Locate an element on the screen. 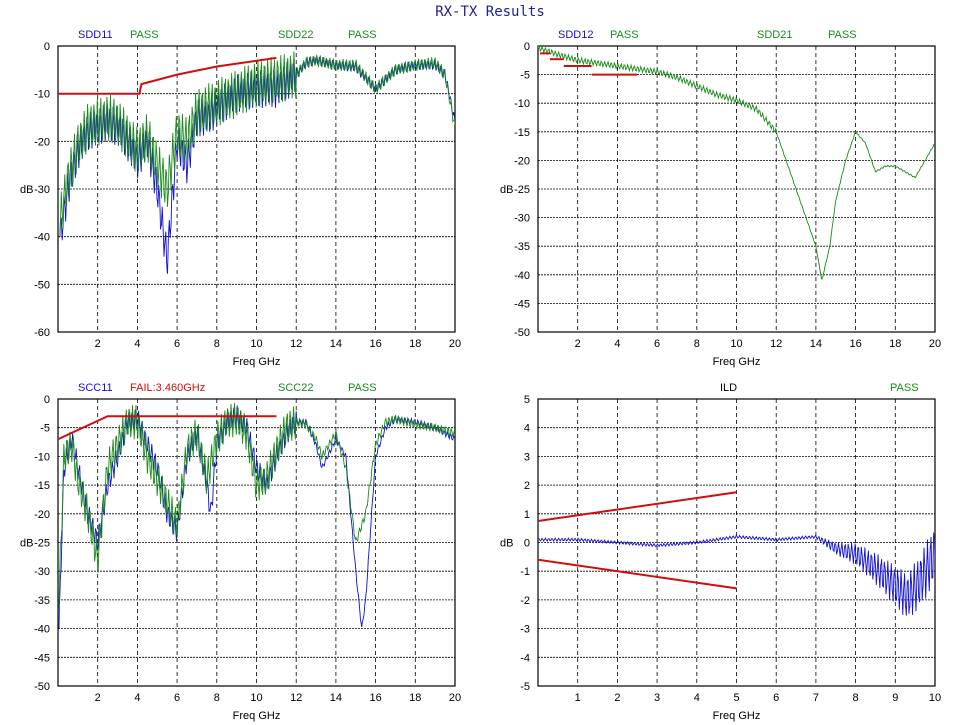 This screenshot has width=960, height=725. y-tick-label: -4 is located at coordinates (525, 658).